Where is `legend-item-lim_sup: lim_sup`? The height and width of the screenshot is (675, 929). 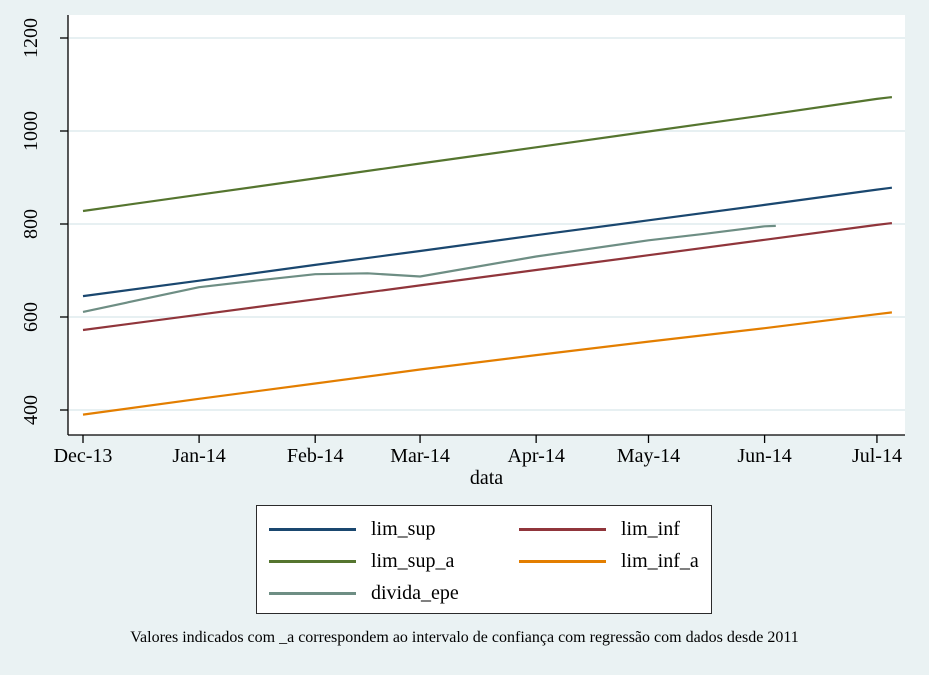
legend-item-lim_sup: lim_sup is located at coordinates (394, 529).